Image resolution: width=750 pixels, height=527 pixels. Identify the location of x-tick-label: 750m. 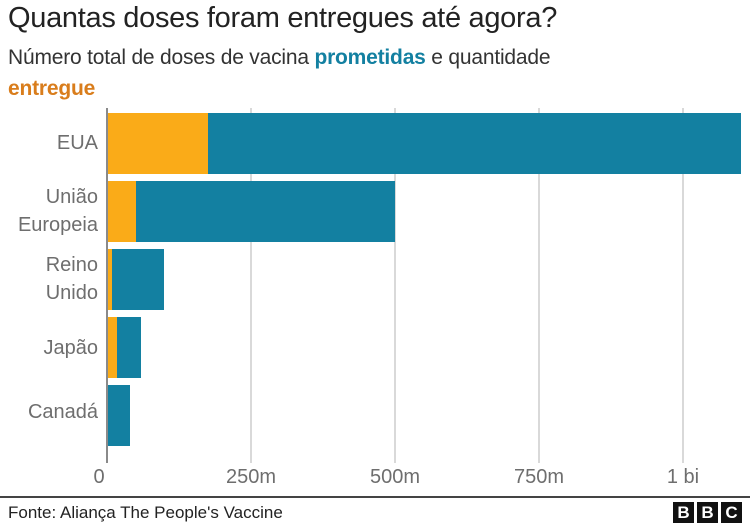
(539, 477).